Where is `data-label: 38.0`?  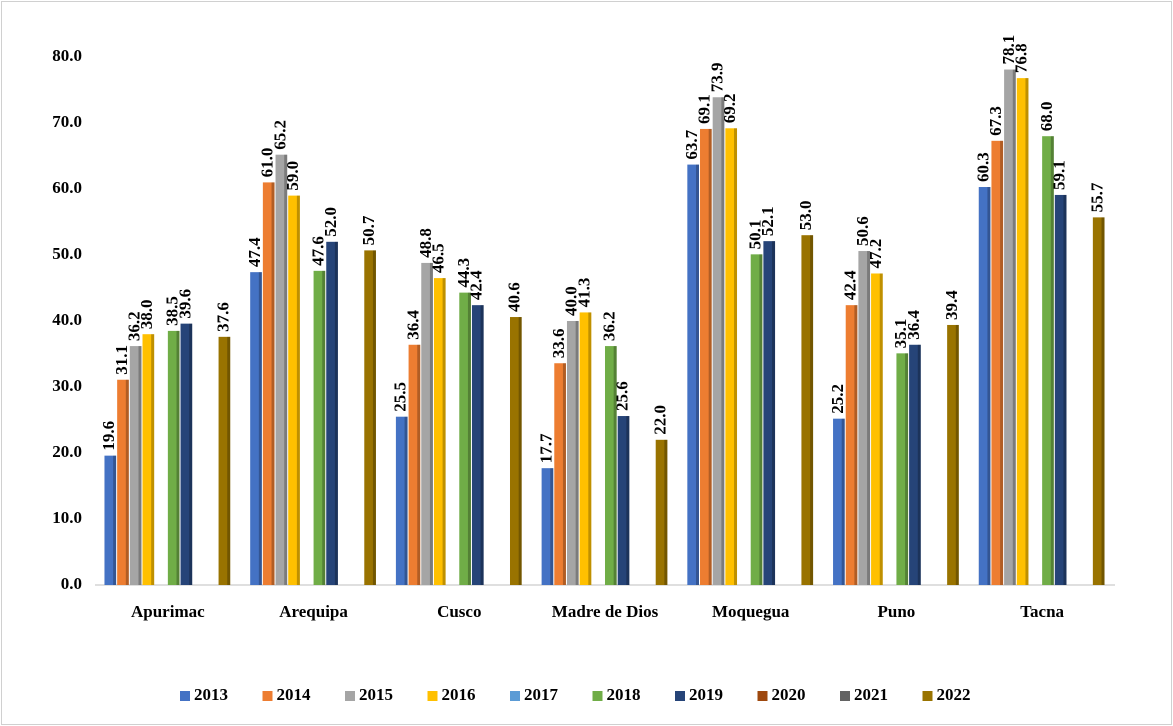 data-label: 38.0 is located at coordinates (146, 314).